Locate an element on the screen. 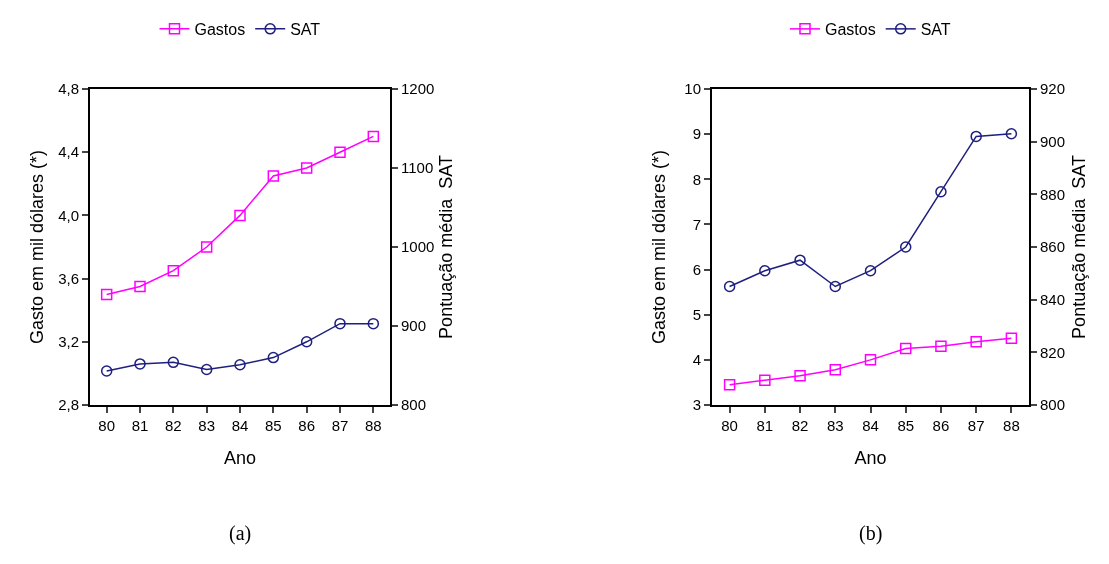  y2-tick-label: 820 is located at coordinates (1053, 352).